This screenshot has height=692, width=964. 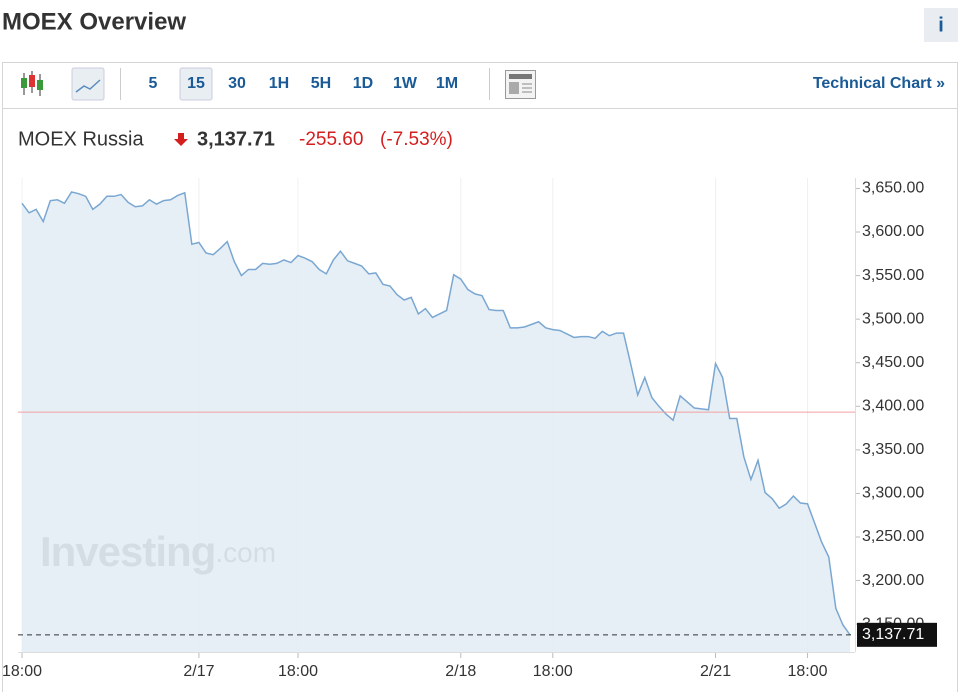 I want to click on info-button, so click(x=941, y=25).